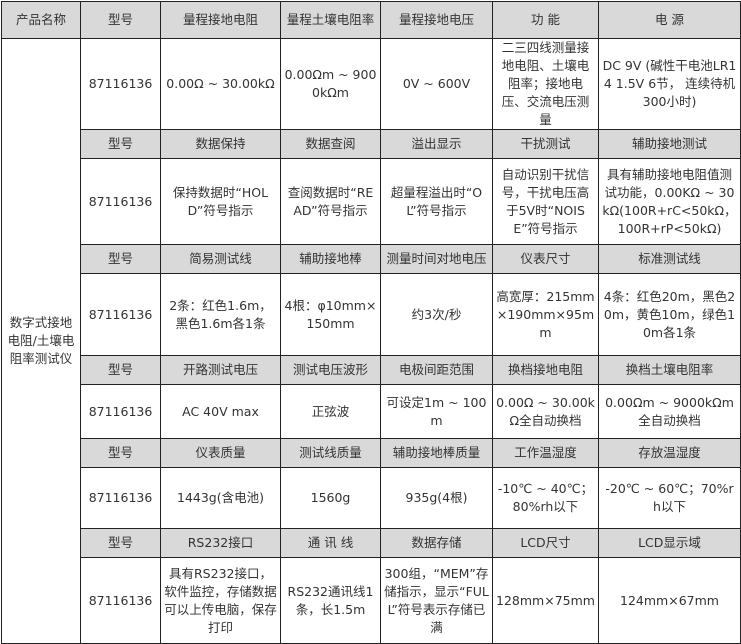 The image size is (741, 644). I want to click on header-cell: 测试电压波形, so click(330, 370).